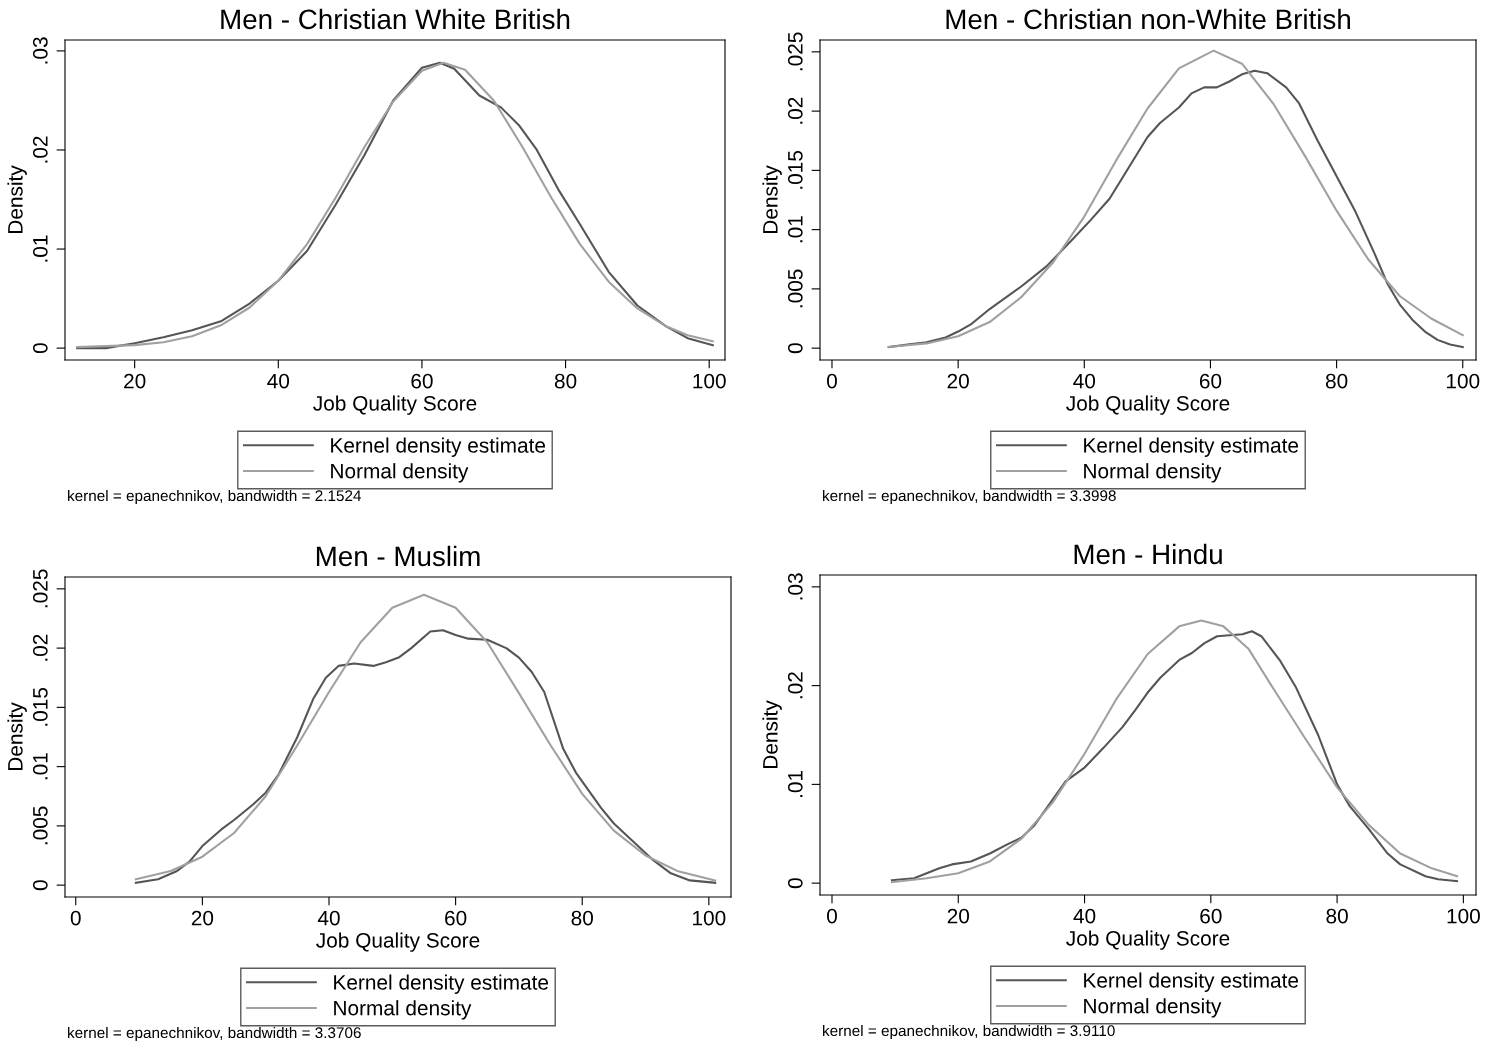 Image resolution: width=1491 pixels, height=1046 pixels. Describe the element at coordinates (395, 19) in the screenshot. I see `chart-title: Men - Christian White British` at that location.